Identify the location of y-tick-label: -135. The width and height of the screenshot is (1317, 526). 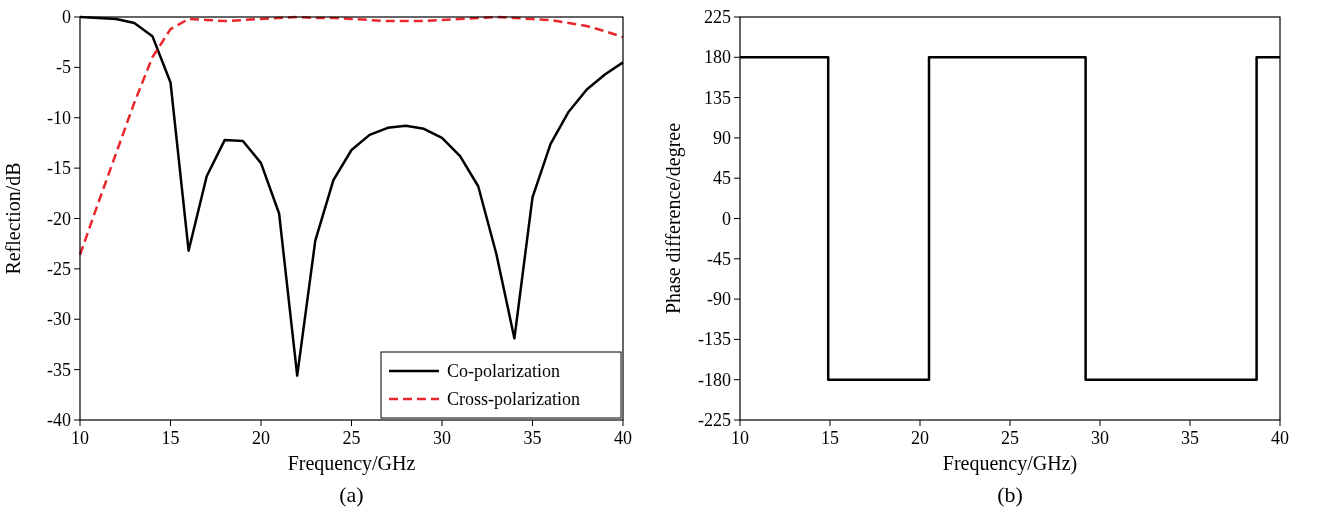
(714, 339).